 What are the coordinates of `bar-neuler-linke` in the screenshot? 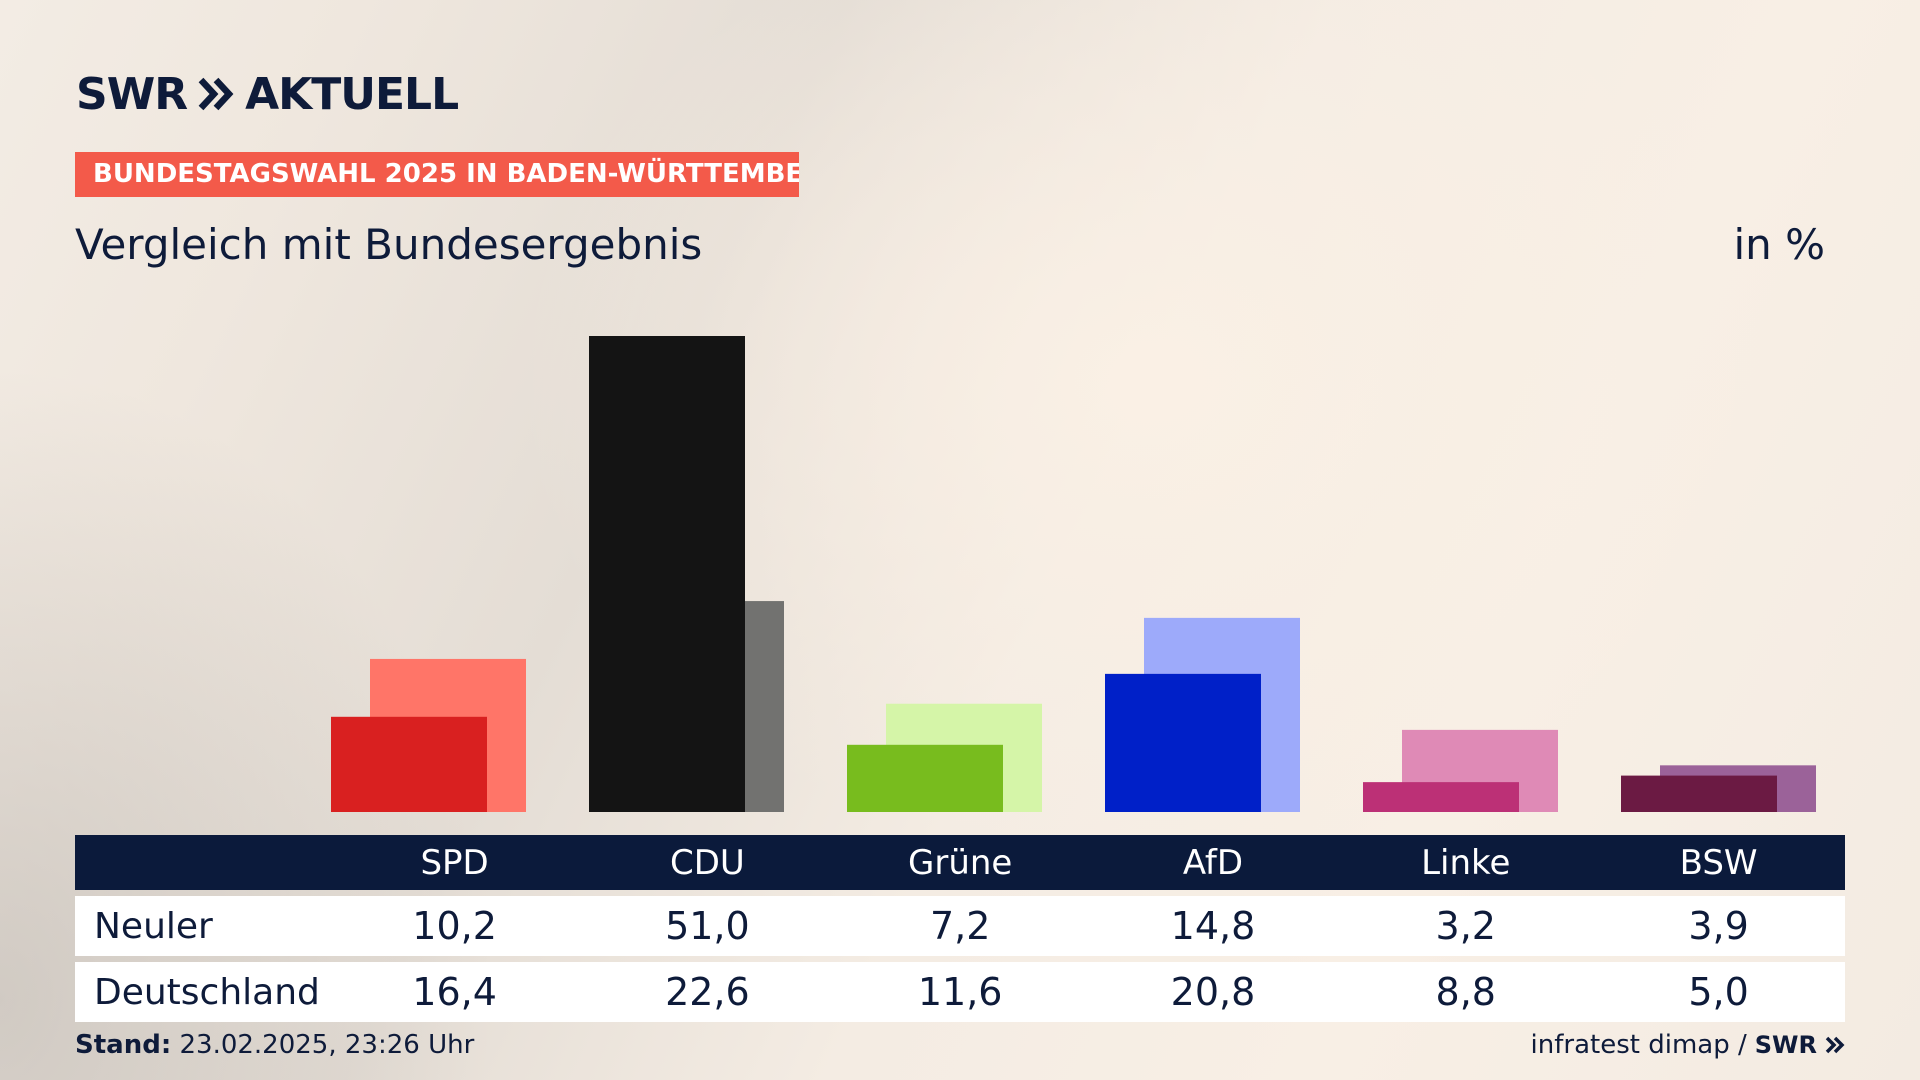 It's located at (1441, 797).